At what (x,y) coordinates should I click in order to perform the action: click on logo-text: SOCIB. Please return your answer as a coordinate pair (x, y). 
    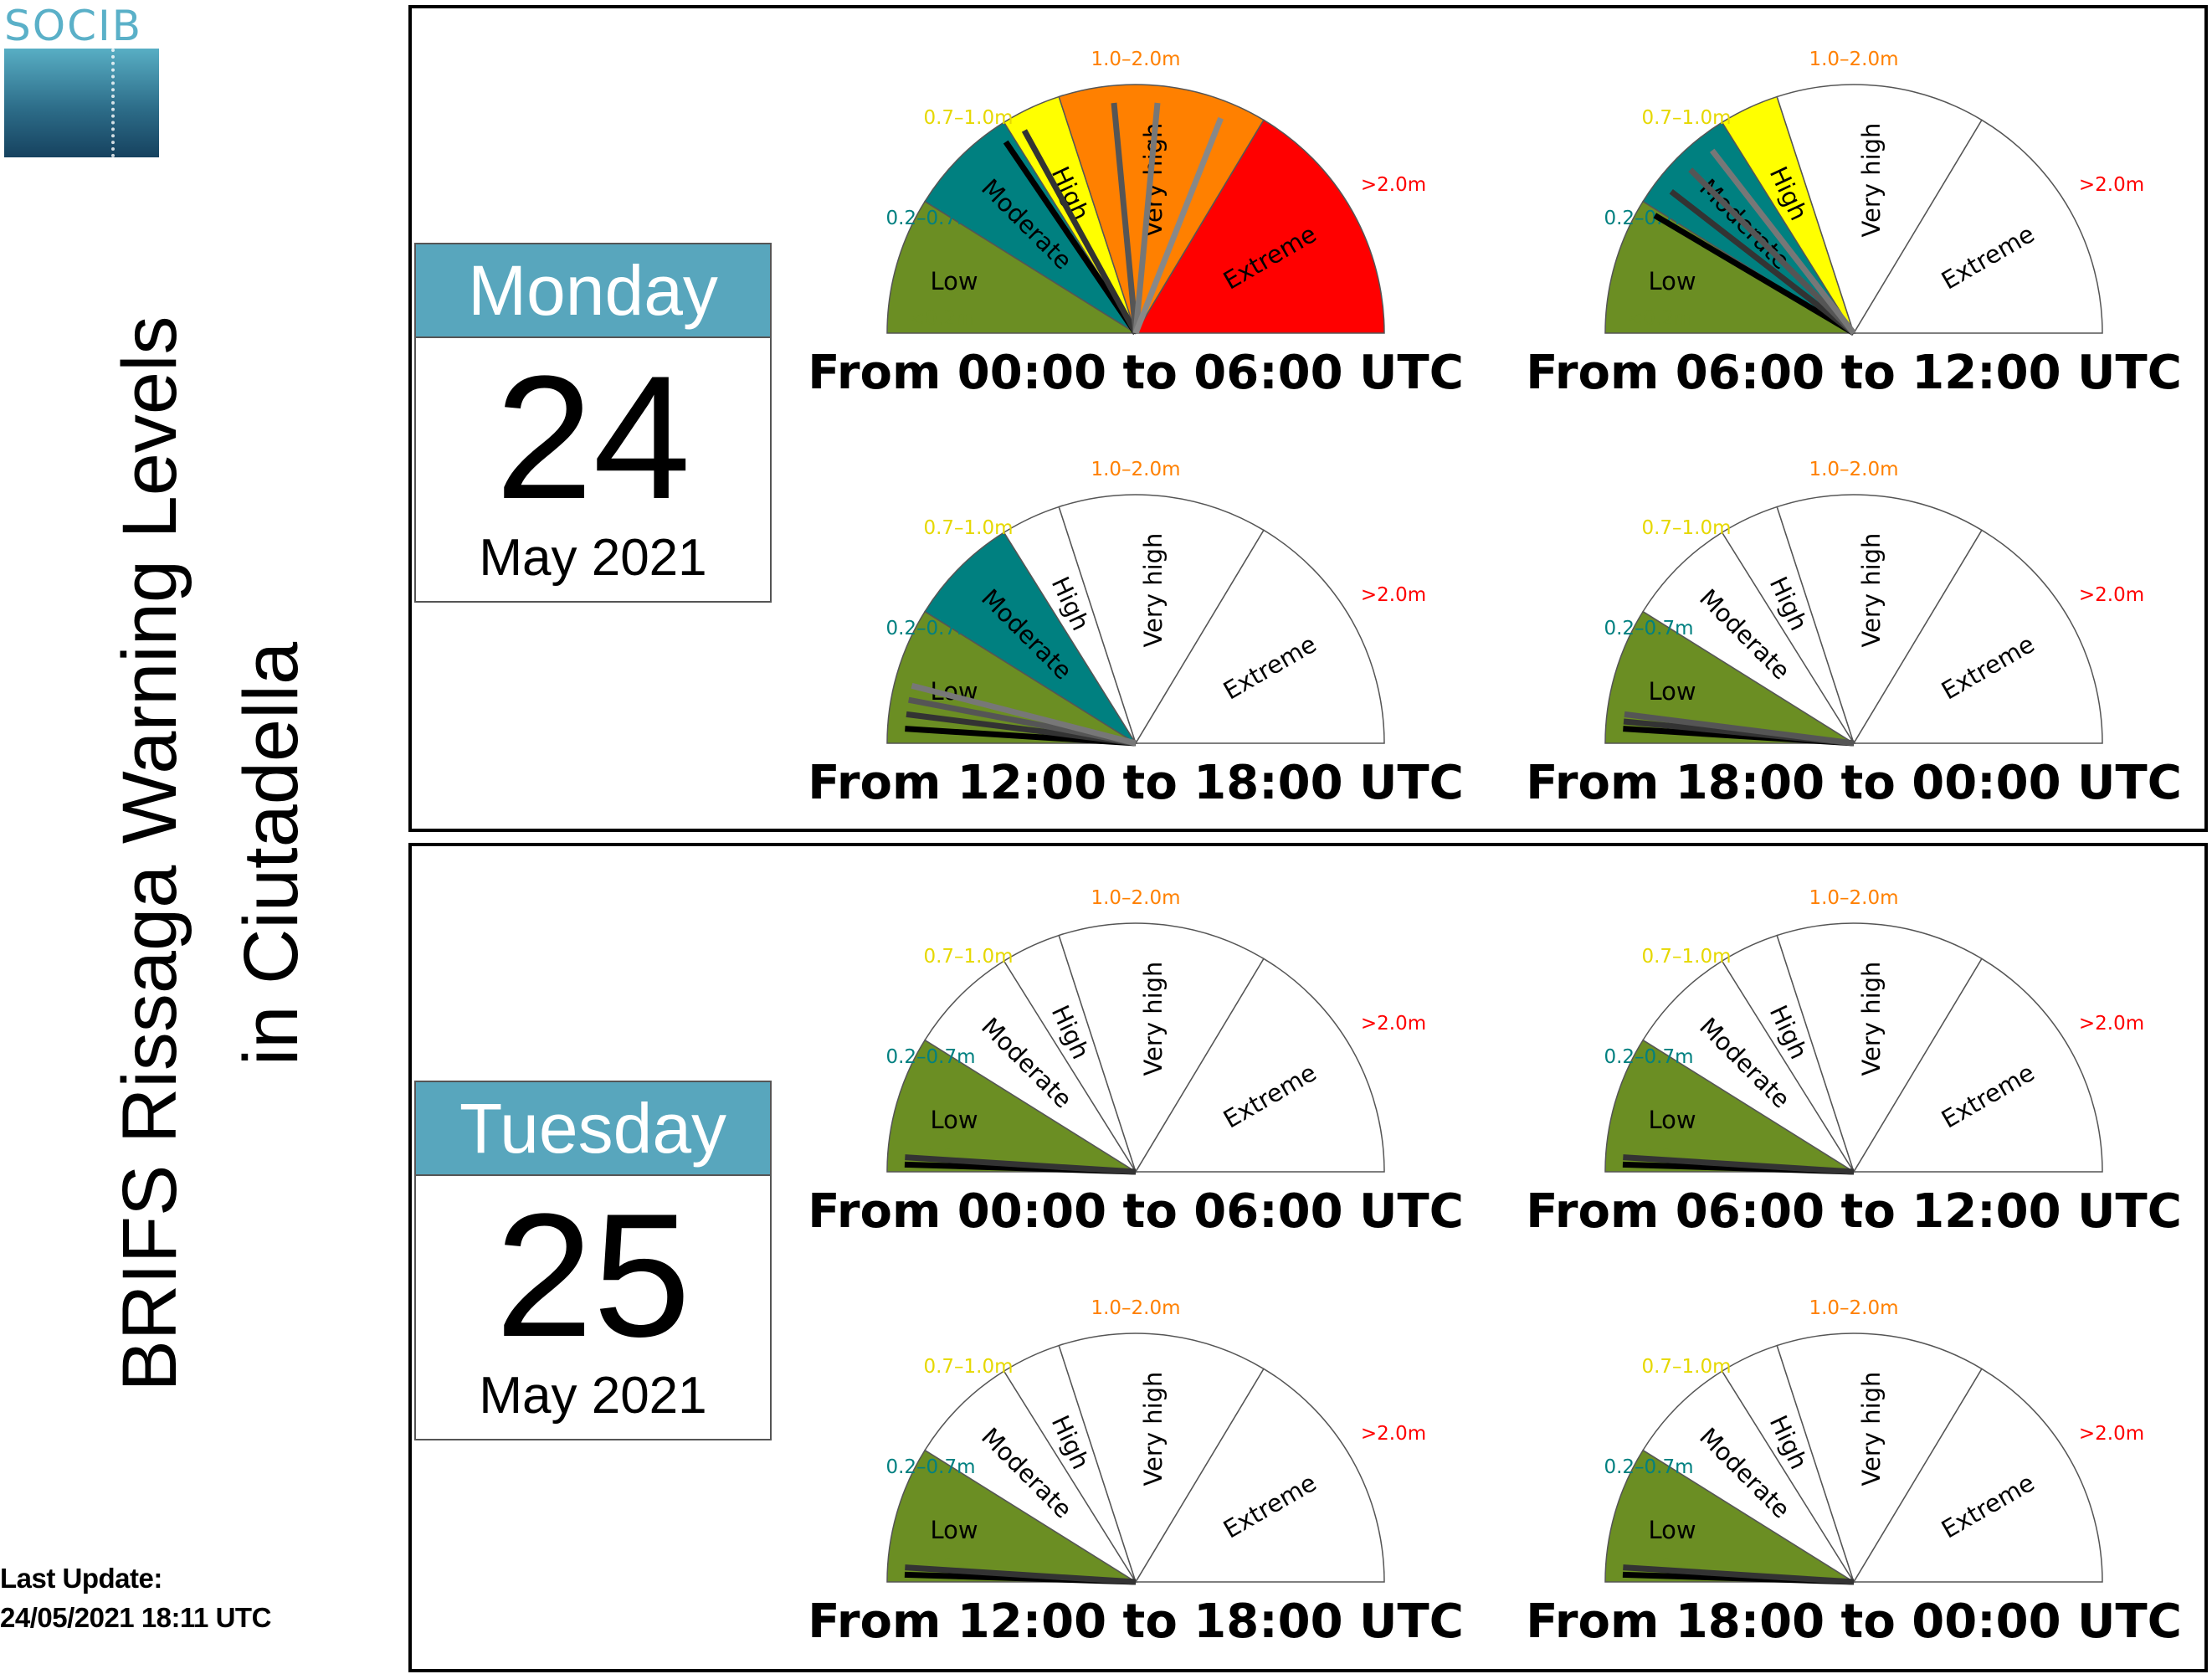
    Looking at the image, I should click on (73, 26).